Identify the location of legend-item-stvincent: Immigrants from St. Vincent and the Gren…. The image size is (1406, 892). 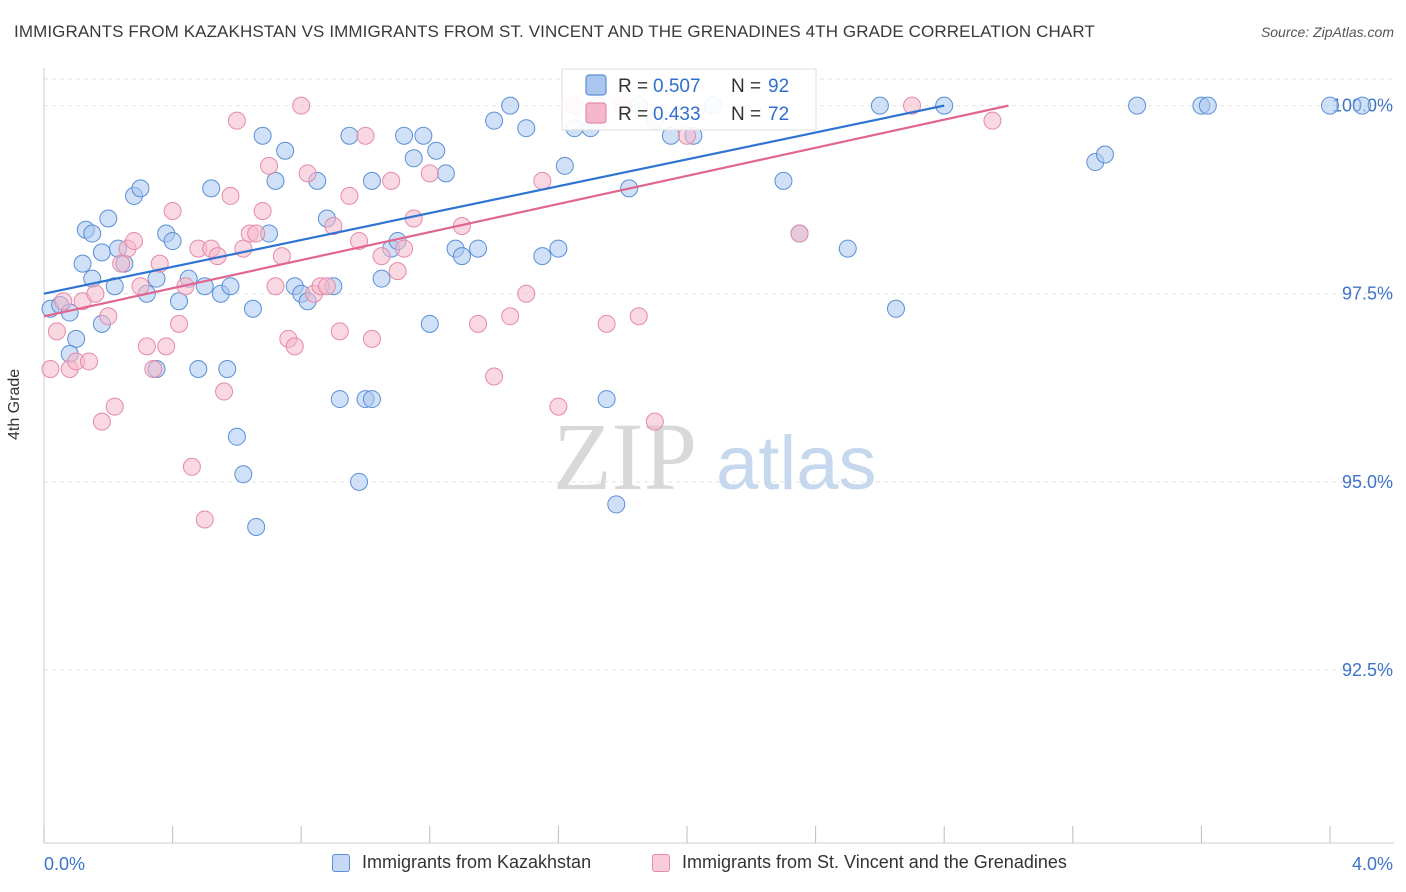
(859, 862).